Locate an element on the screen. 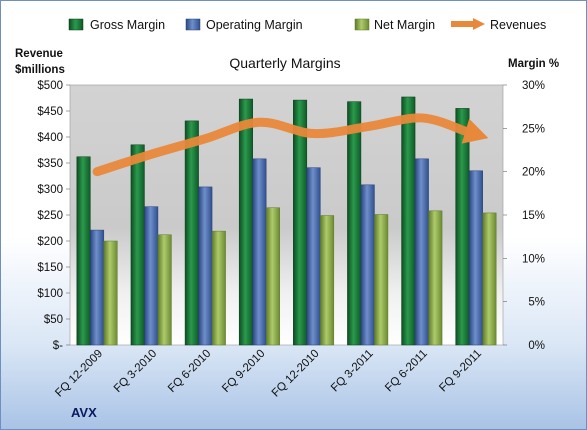  y-left-tick-label: $250 is located at coordinates (50, 216).